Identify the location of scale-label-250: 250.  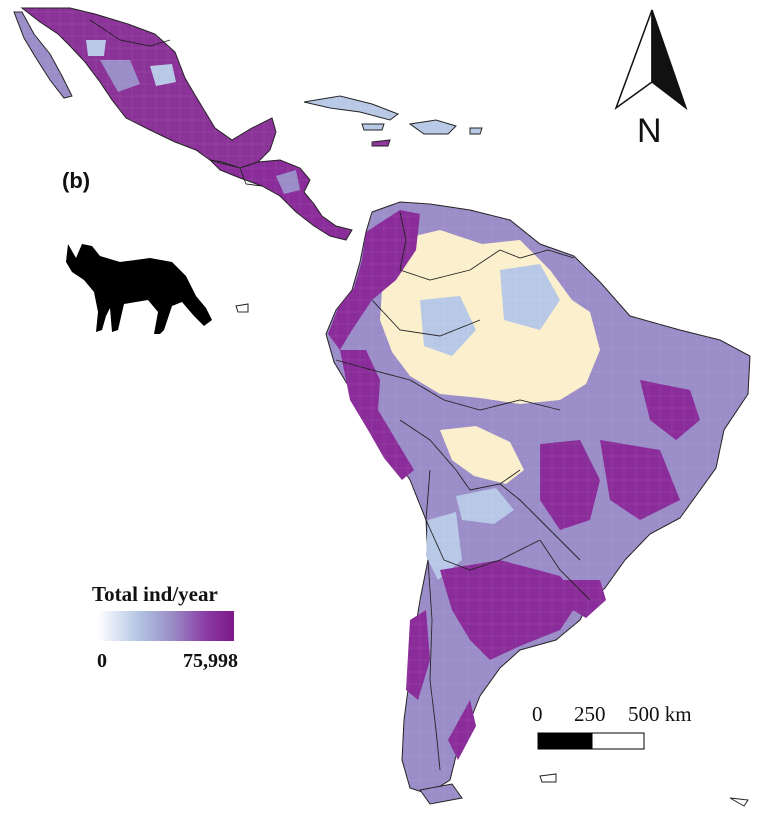
(590, 714).